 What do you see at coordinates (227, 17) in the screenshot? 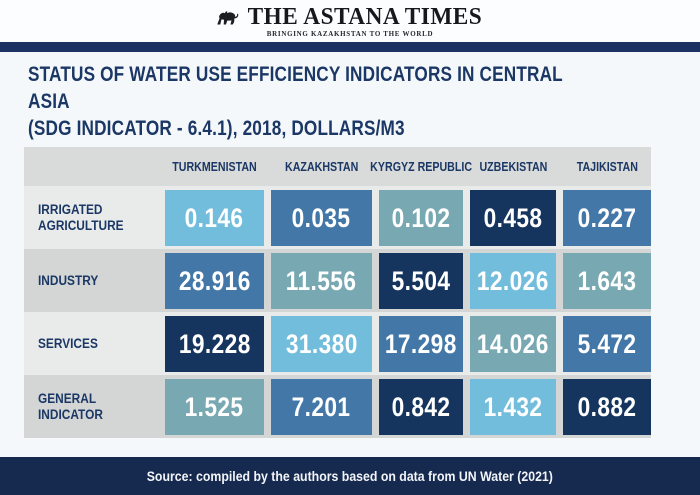
I see `snow-leopard-emblem-icon` at bounding box center [227, 17].